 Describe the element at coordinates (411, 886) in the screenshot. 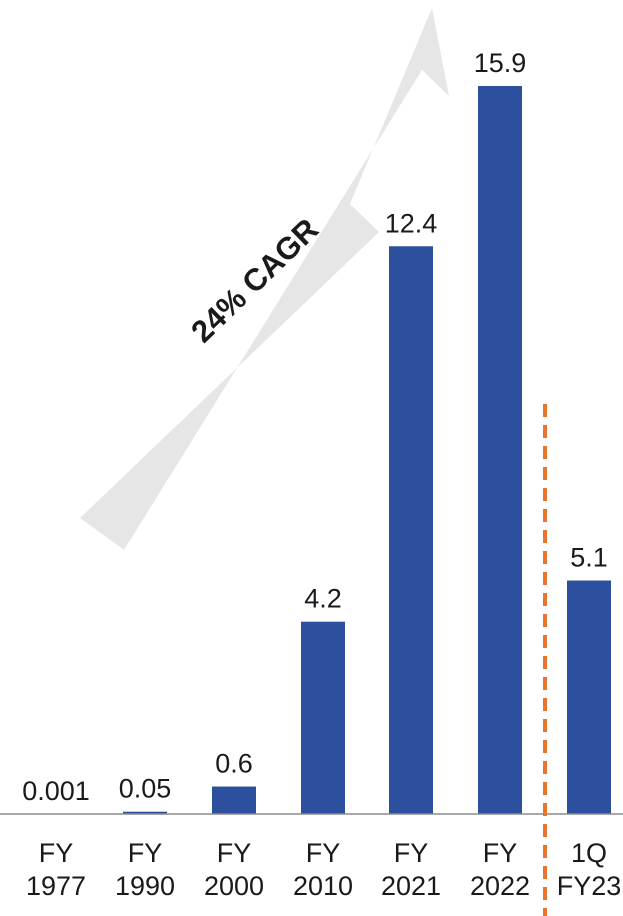

I see `x-tick-label-4-1: 2021` at that location.